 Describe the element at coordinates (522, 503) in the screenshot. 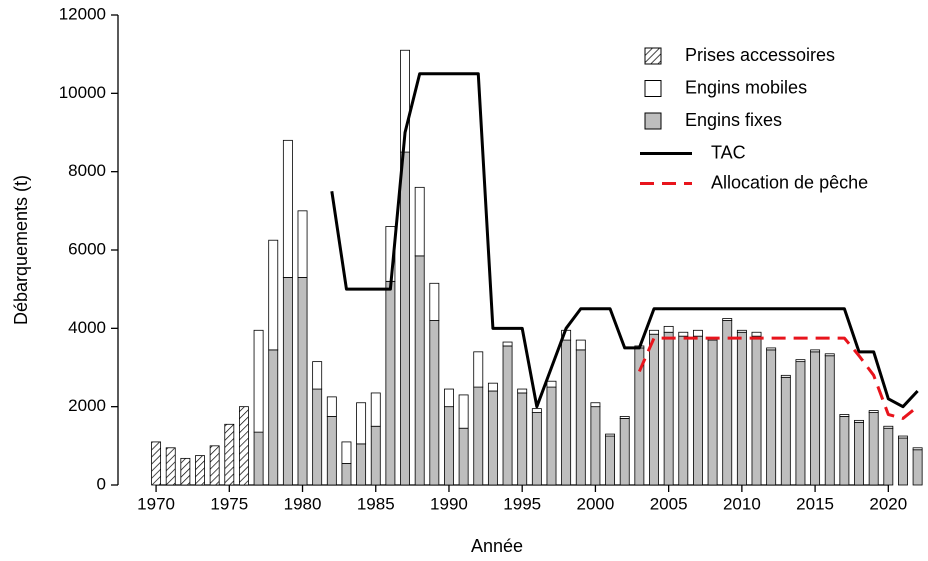

I see `x-tick-label: 1995` at that location.